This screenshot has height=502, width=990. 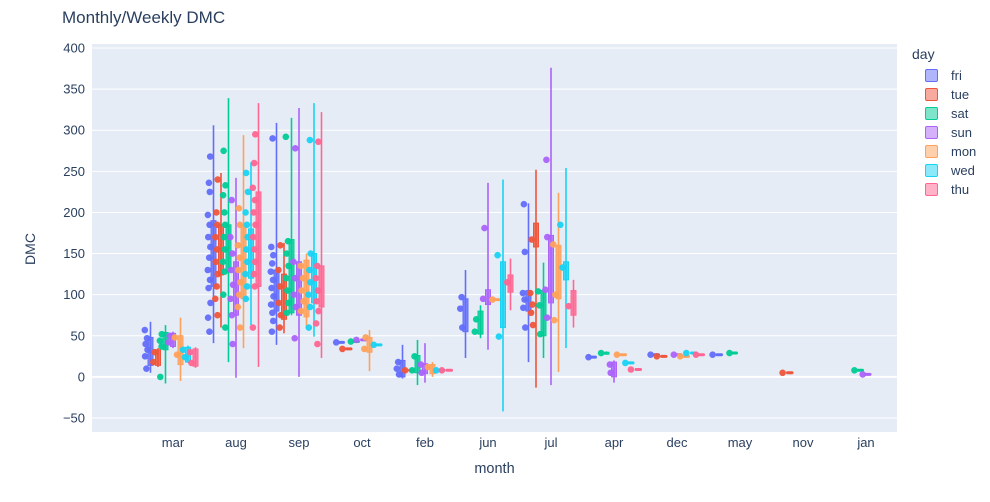 I want to click on point-jan-sun, so click(x=862, y=374).